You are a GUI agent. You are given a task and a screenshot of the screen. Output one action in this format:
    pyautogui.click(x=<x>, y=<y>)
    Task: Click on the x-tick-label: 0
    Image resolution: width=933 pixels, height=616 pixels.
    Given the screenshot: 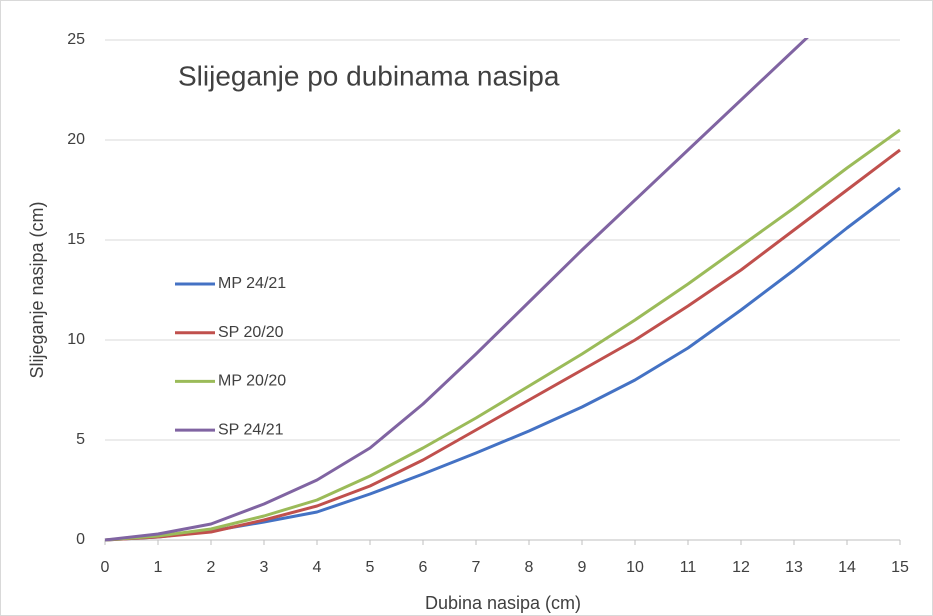 What is the action you would take?
    pyautogui.click(x=105, y=567)
    